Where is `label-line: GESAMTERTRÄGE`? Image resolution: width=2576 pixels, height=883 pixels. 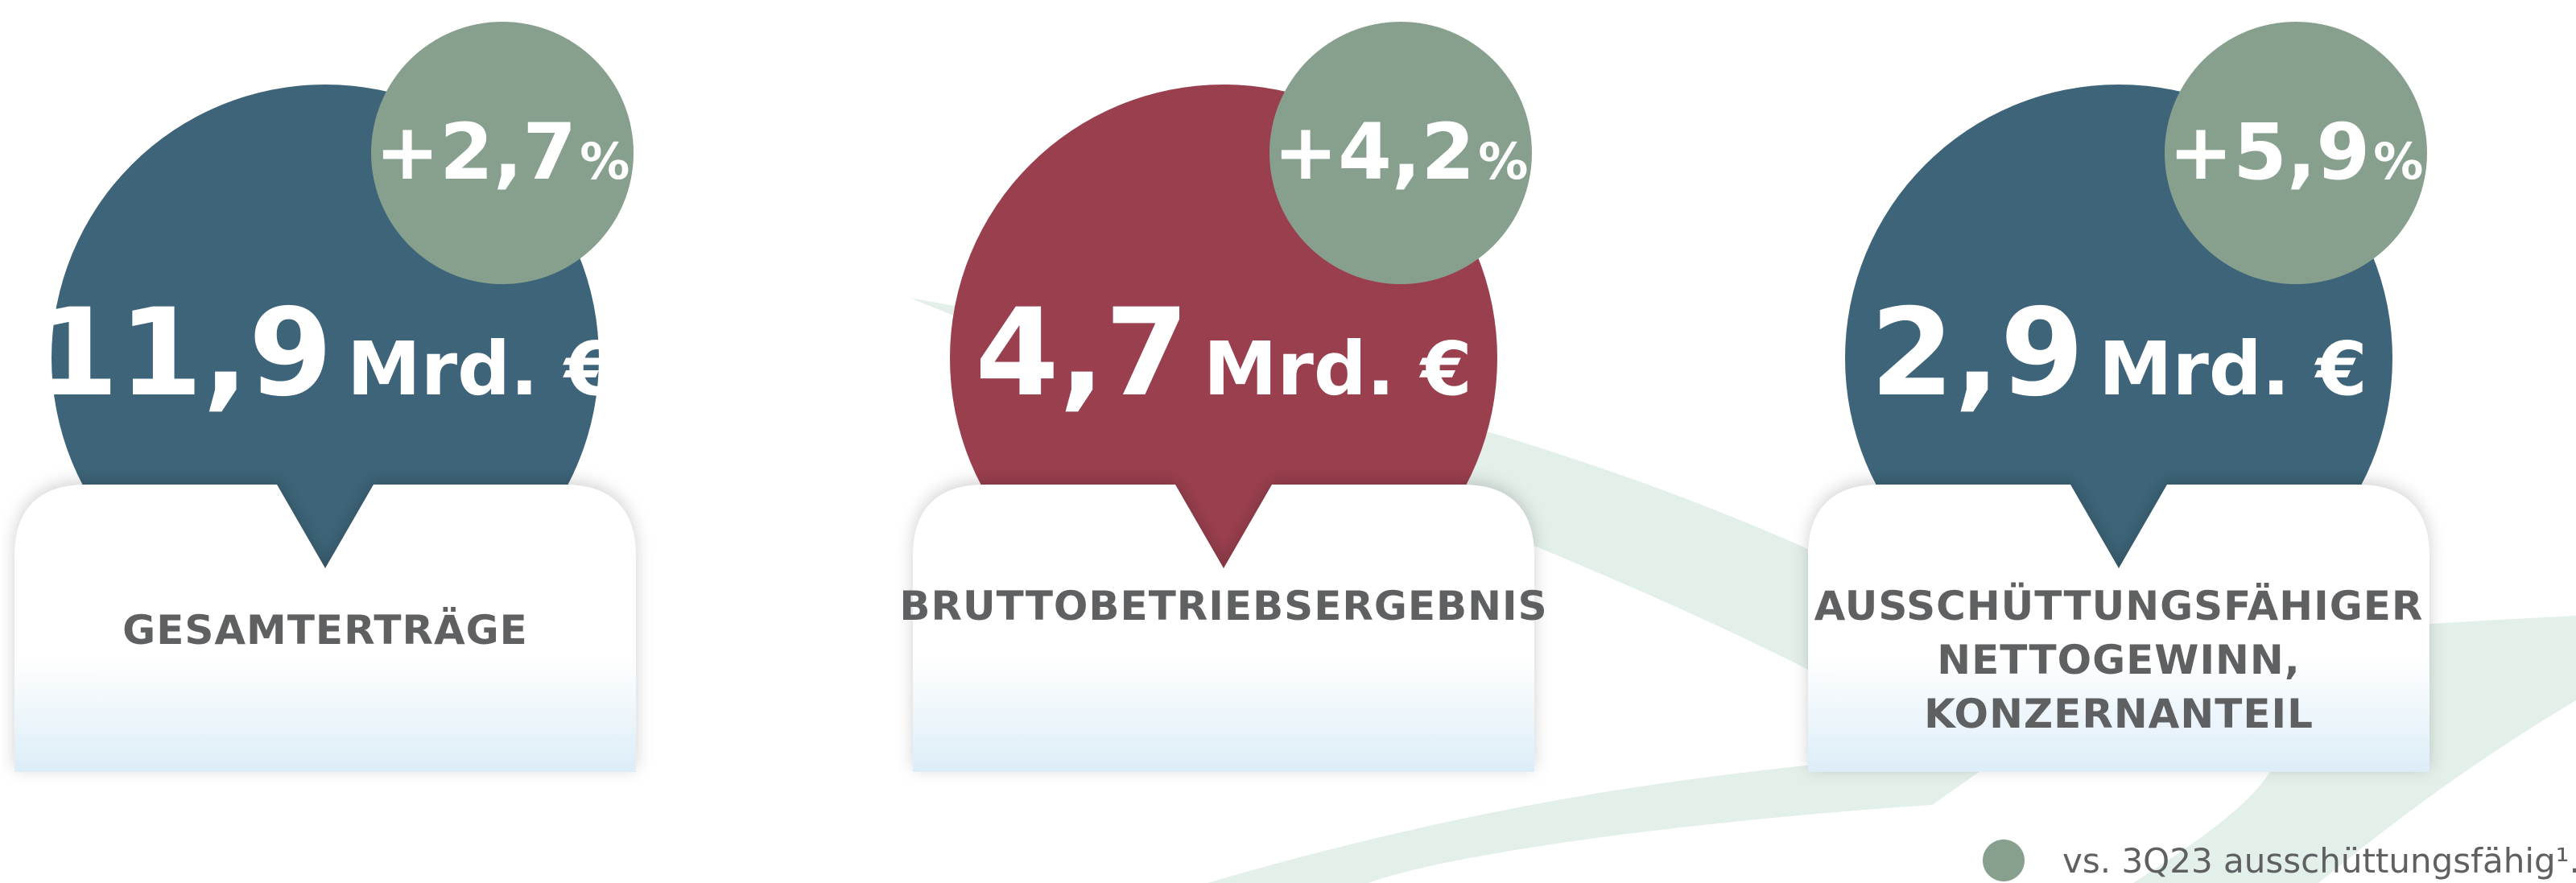 label-line: GESAMTERTRÄGE is located at coordinates (325, 630).